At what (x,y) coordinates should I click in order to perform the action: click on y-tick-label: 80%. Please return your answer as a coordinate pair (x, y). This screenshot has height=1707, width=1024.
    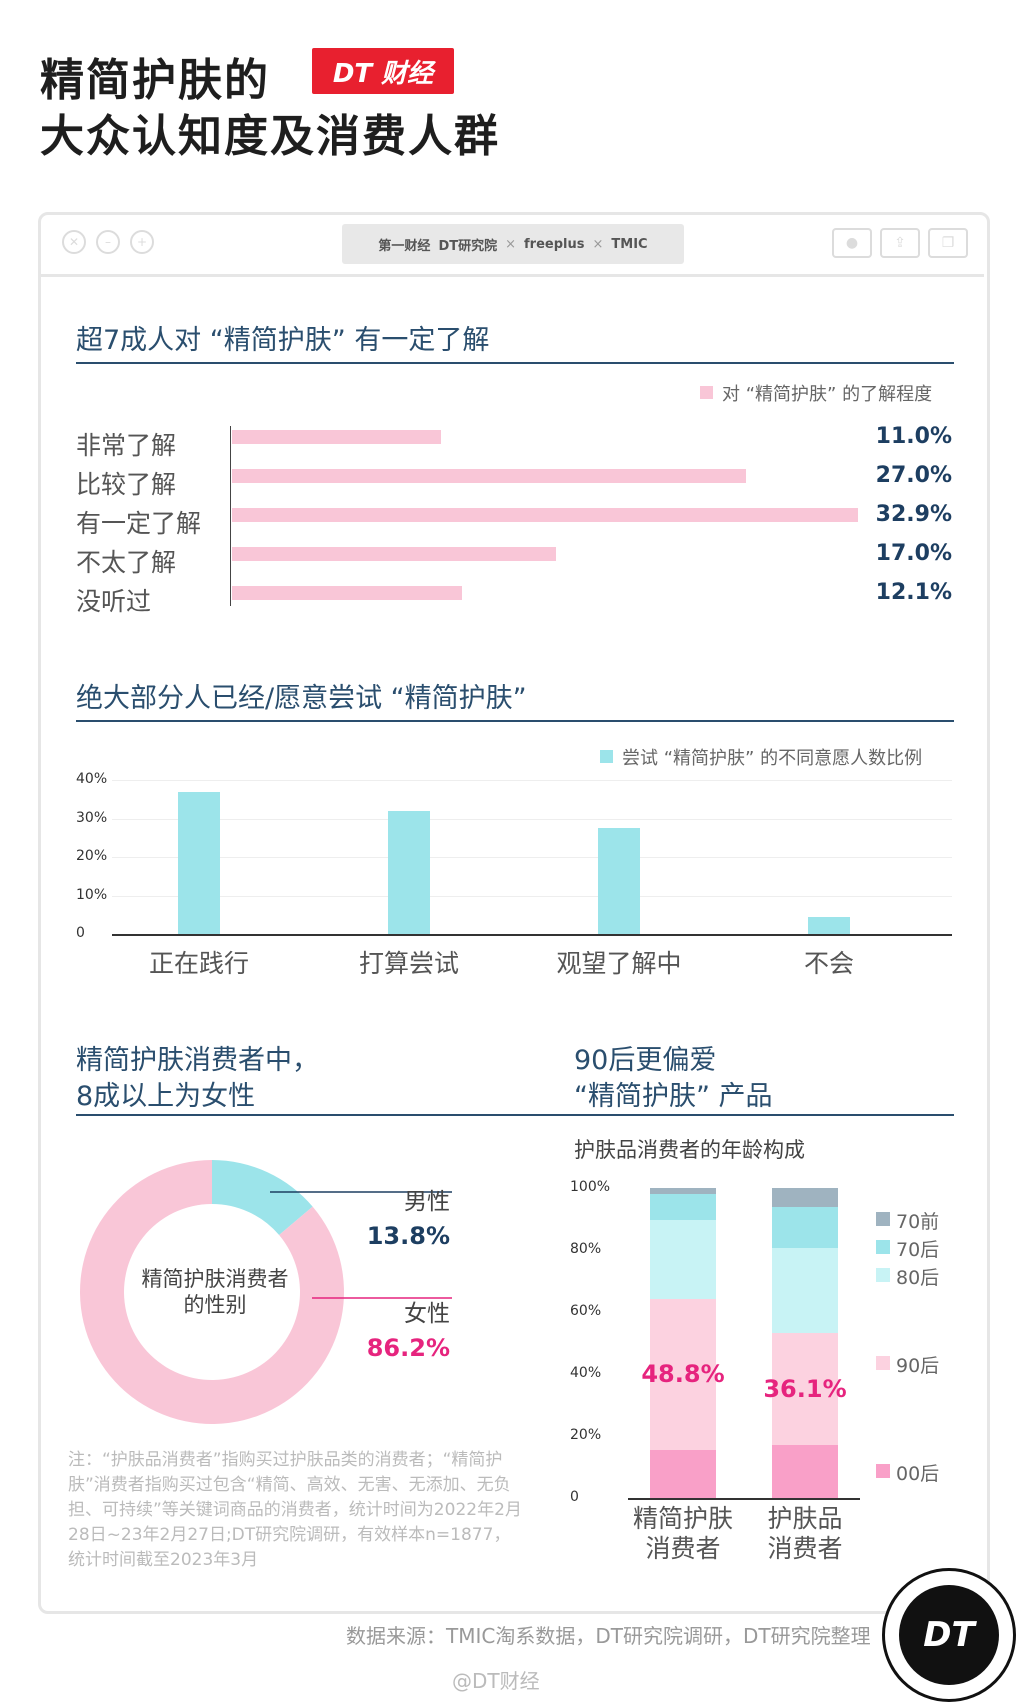
    Looking at the image, I should click on (586, 1249).